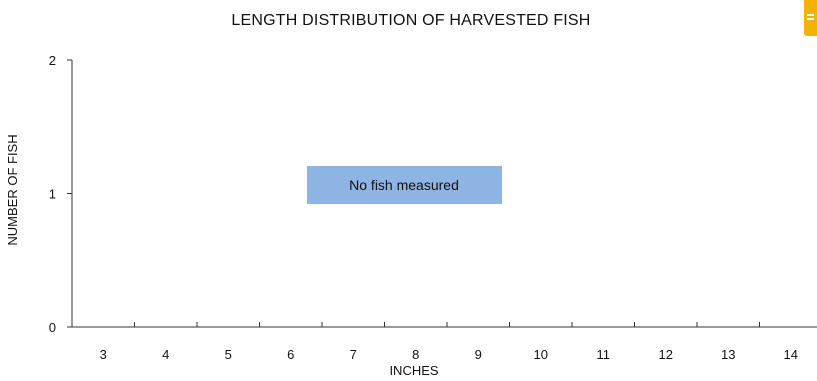 This screenshot has width=817, height=381. Describe the element at coordinates (413, 370) in the screenshot. I see `x-axis-label: INCHES` at that location.